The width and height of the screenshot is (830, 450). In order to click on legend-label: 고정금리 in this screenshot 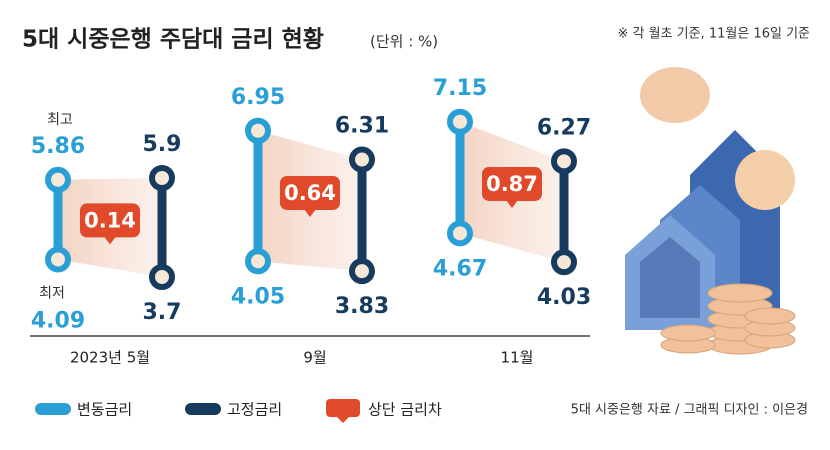, I will do `click(254, 410)`.